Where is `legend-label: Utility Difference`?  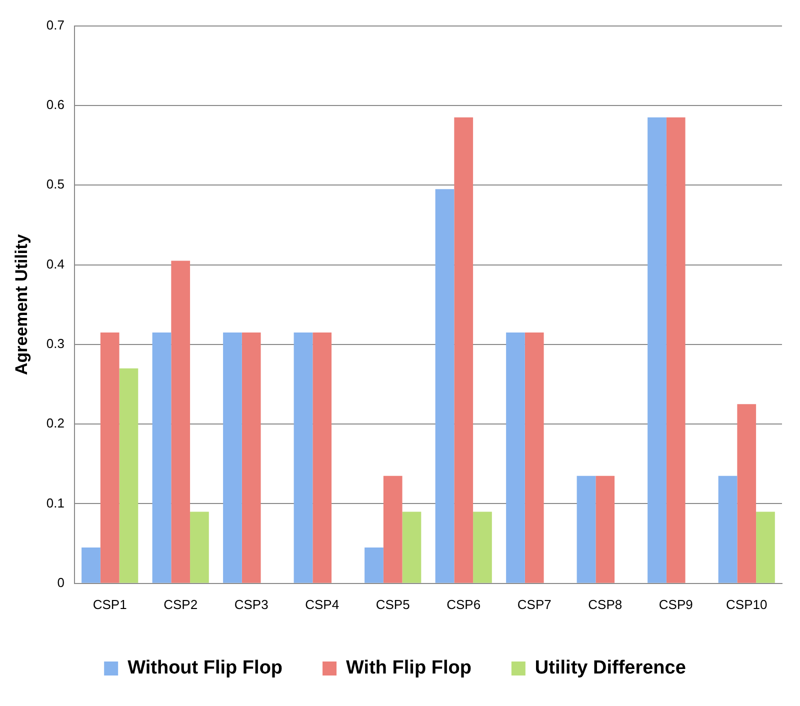 legend-label: Utility Difference is located at coordinates (610, 668).